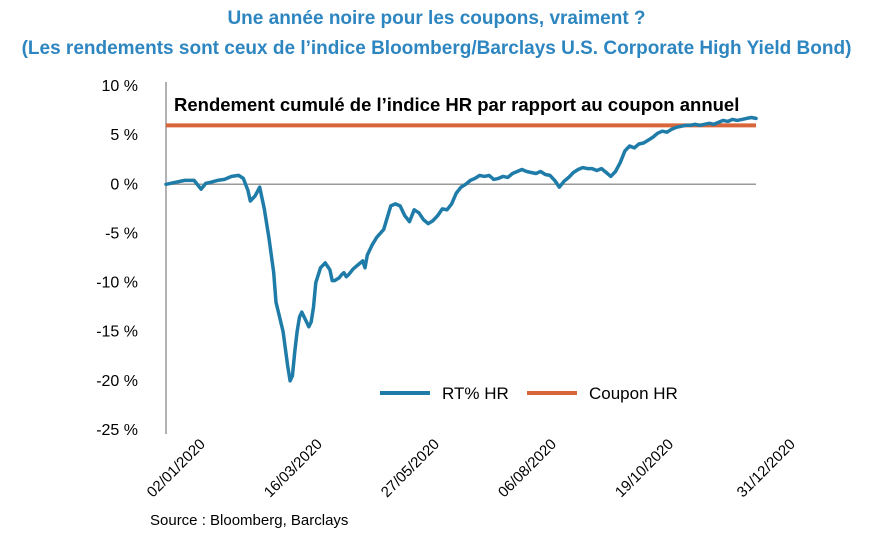 This screenshot has width=873, height=546. Describe the element at coordinates (124, 135) in the screenshot. I see `y-tick-label: 5 %` at that location.